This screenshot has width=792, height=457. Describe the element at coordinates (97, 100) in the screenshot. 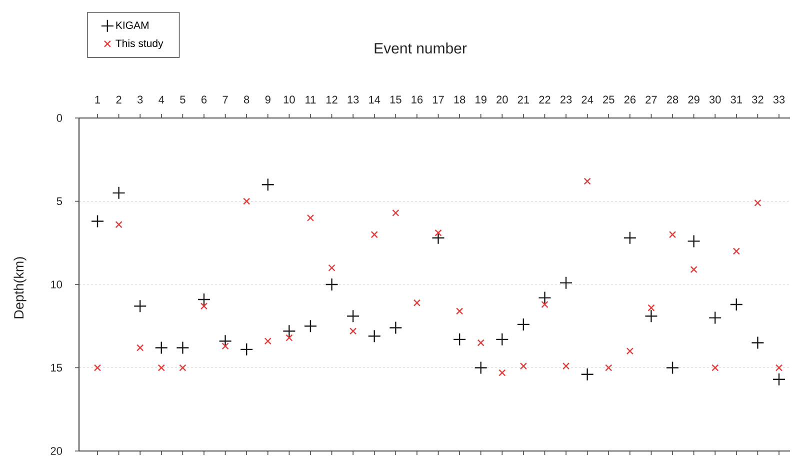

I see `x-tick-label: 1` at that location.